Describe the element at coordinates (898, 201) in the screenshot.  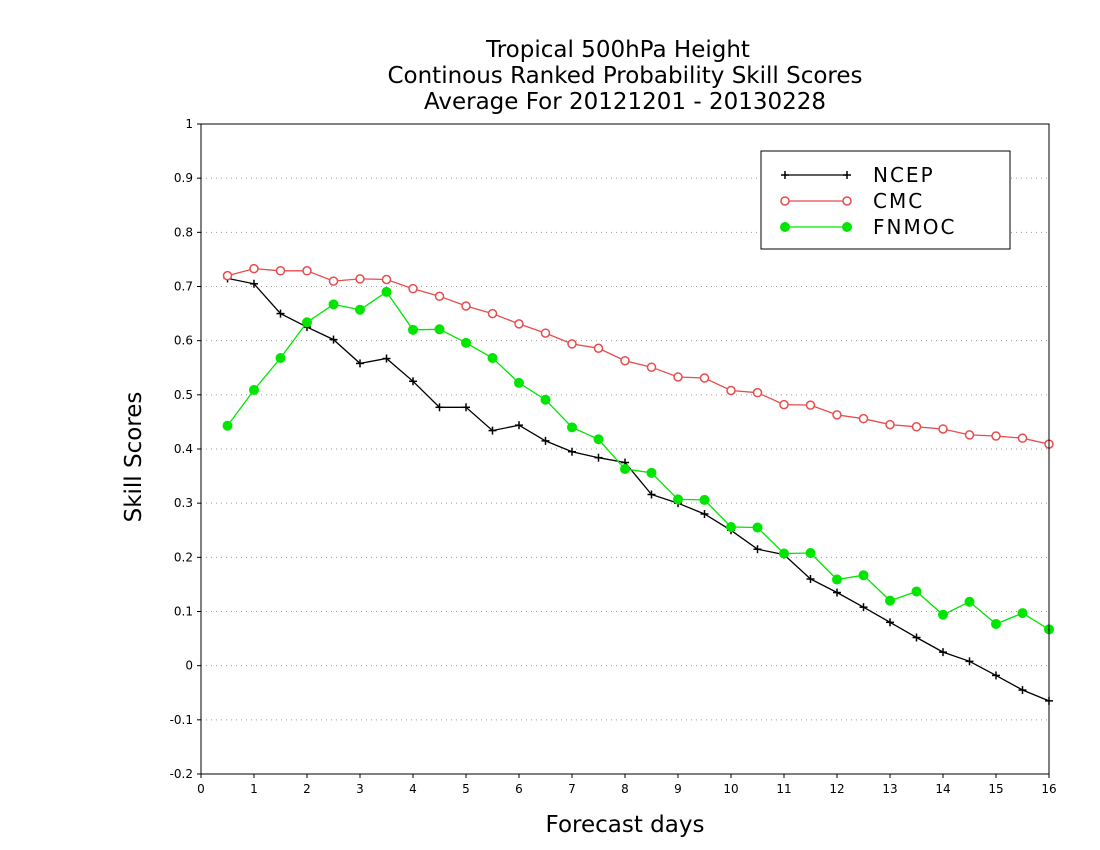
I see `legend-label: CMC` at that location.